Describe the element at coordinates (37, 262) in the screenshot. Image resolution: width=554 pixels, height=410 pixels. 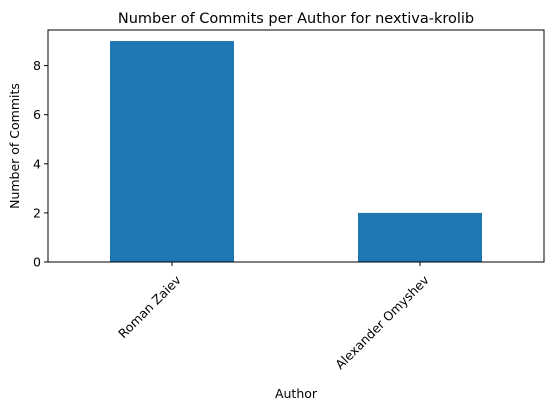
I see `y-tick-label: 0` at that location.